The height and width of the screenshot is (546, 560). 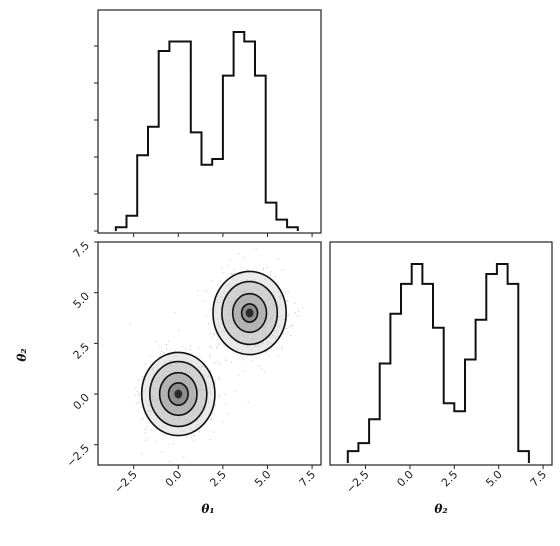 I want to click on histogram-theta2-series, so click(x=438, y=363).